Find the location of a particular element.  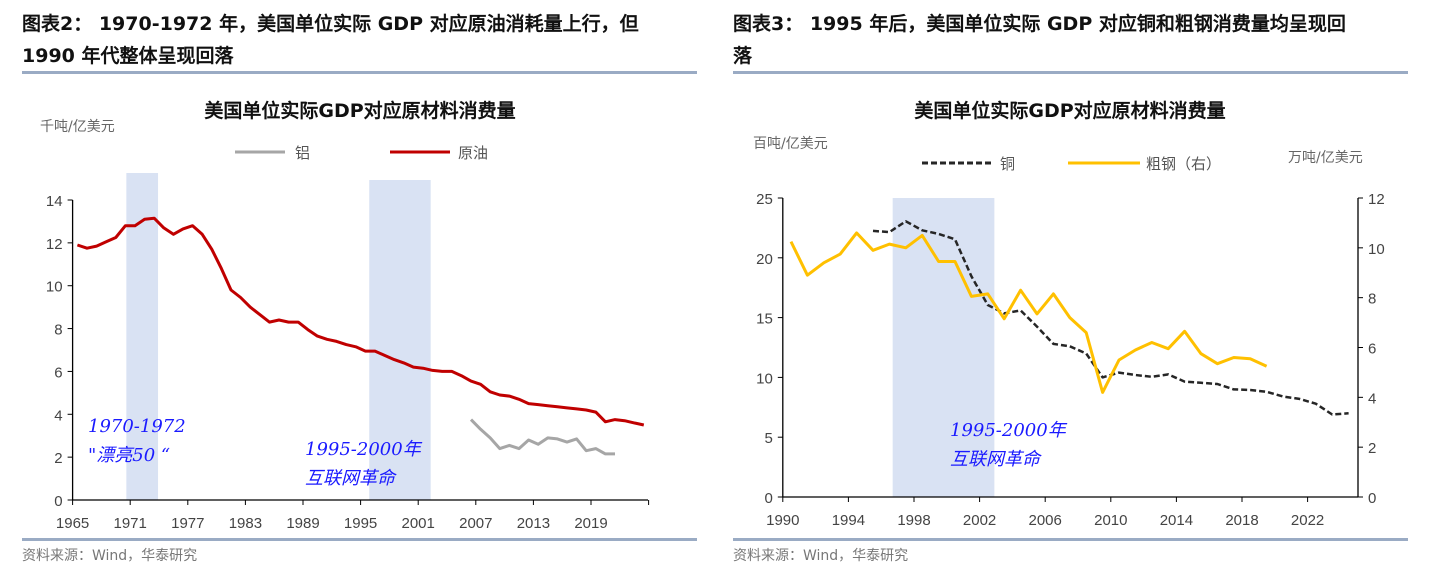

y-tick-label-right: 10 is located at coordinates (1376, 249).